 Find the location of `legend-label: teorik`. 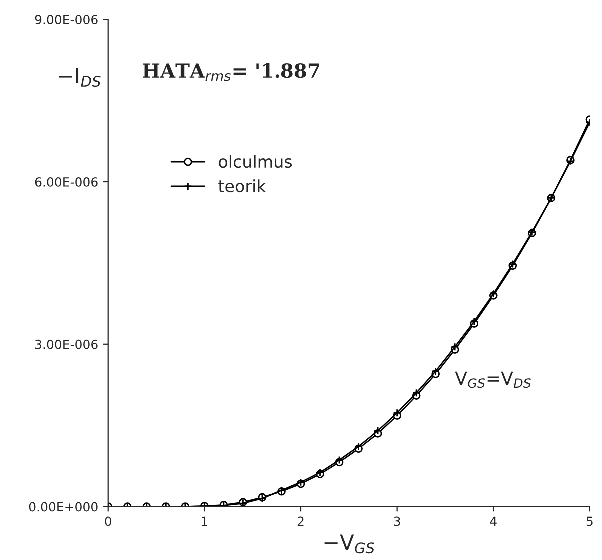

legend-label: teorik is located at coordinates (242, 186).